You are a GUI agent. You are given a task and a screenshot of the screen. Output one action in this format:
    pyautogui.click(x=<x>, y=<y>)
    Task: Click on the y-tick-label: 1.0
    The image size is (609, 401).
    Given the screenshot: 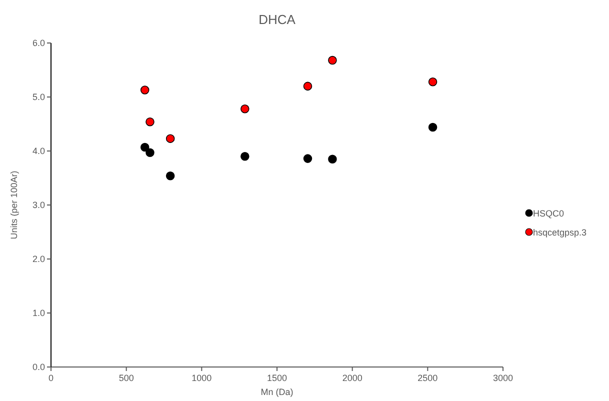 What is the action you would take?
    pyautogui.click(x=38, y=313)
    